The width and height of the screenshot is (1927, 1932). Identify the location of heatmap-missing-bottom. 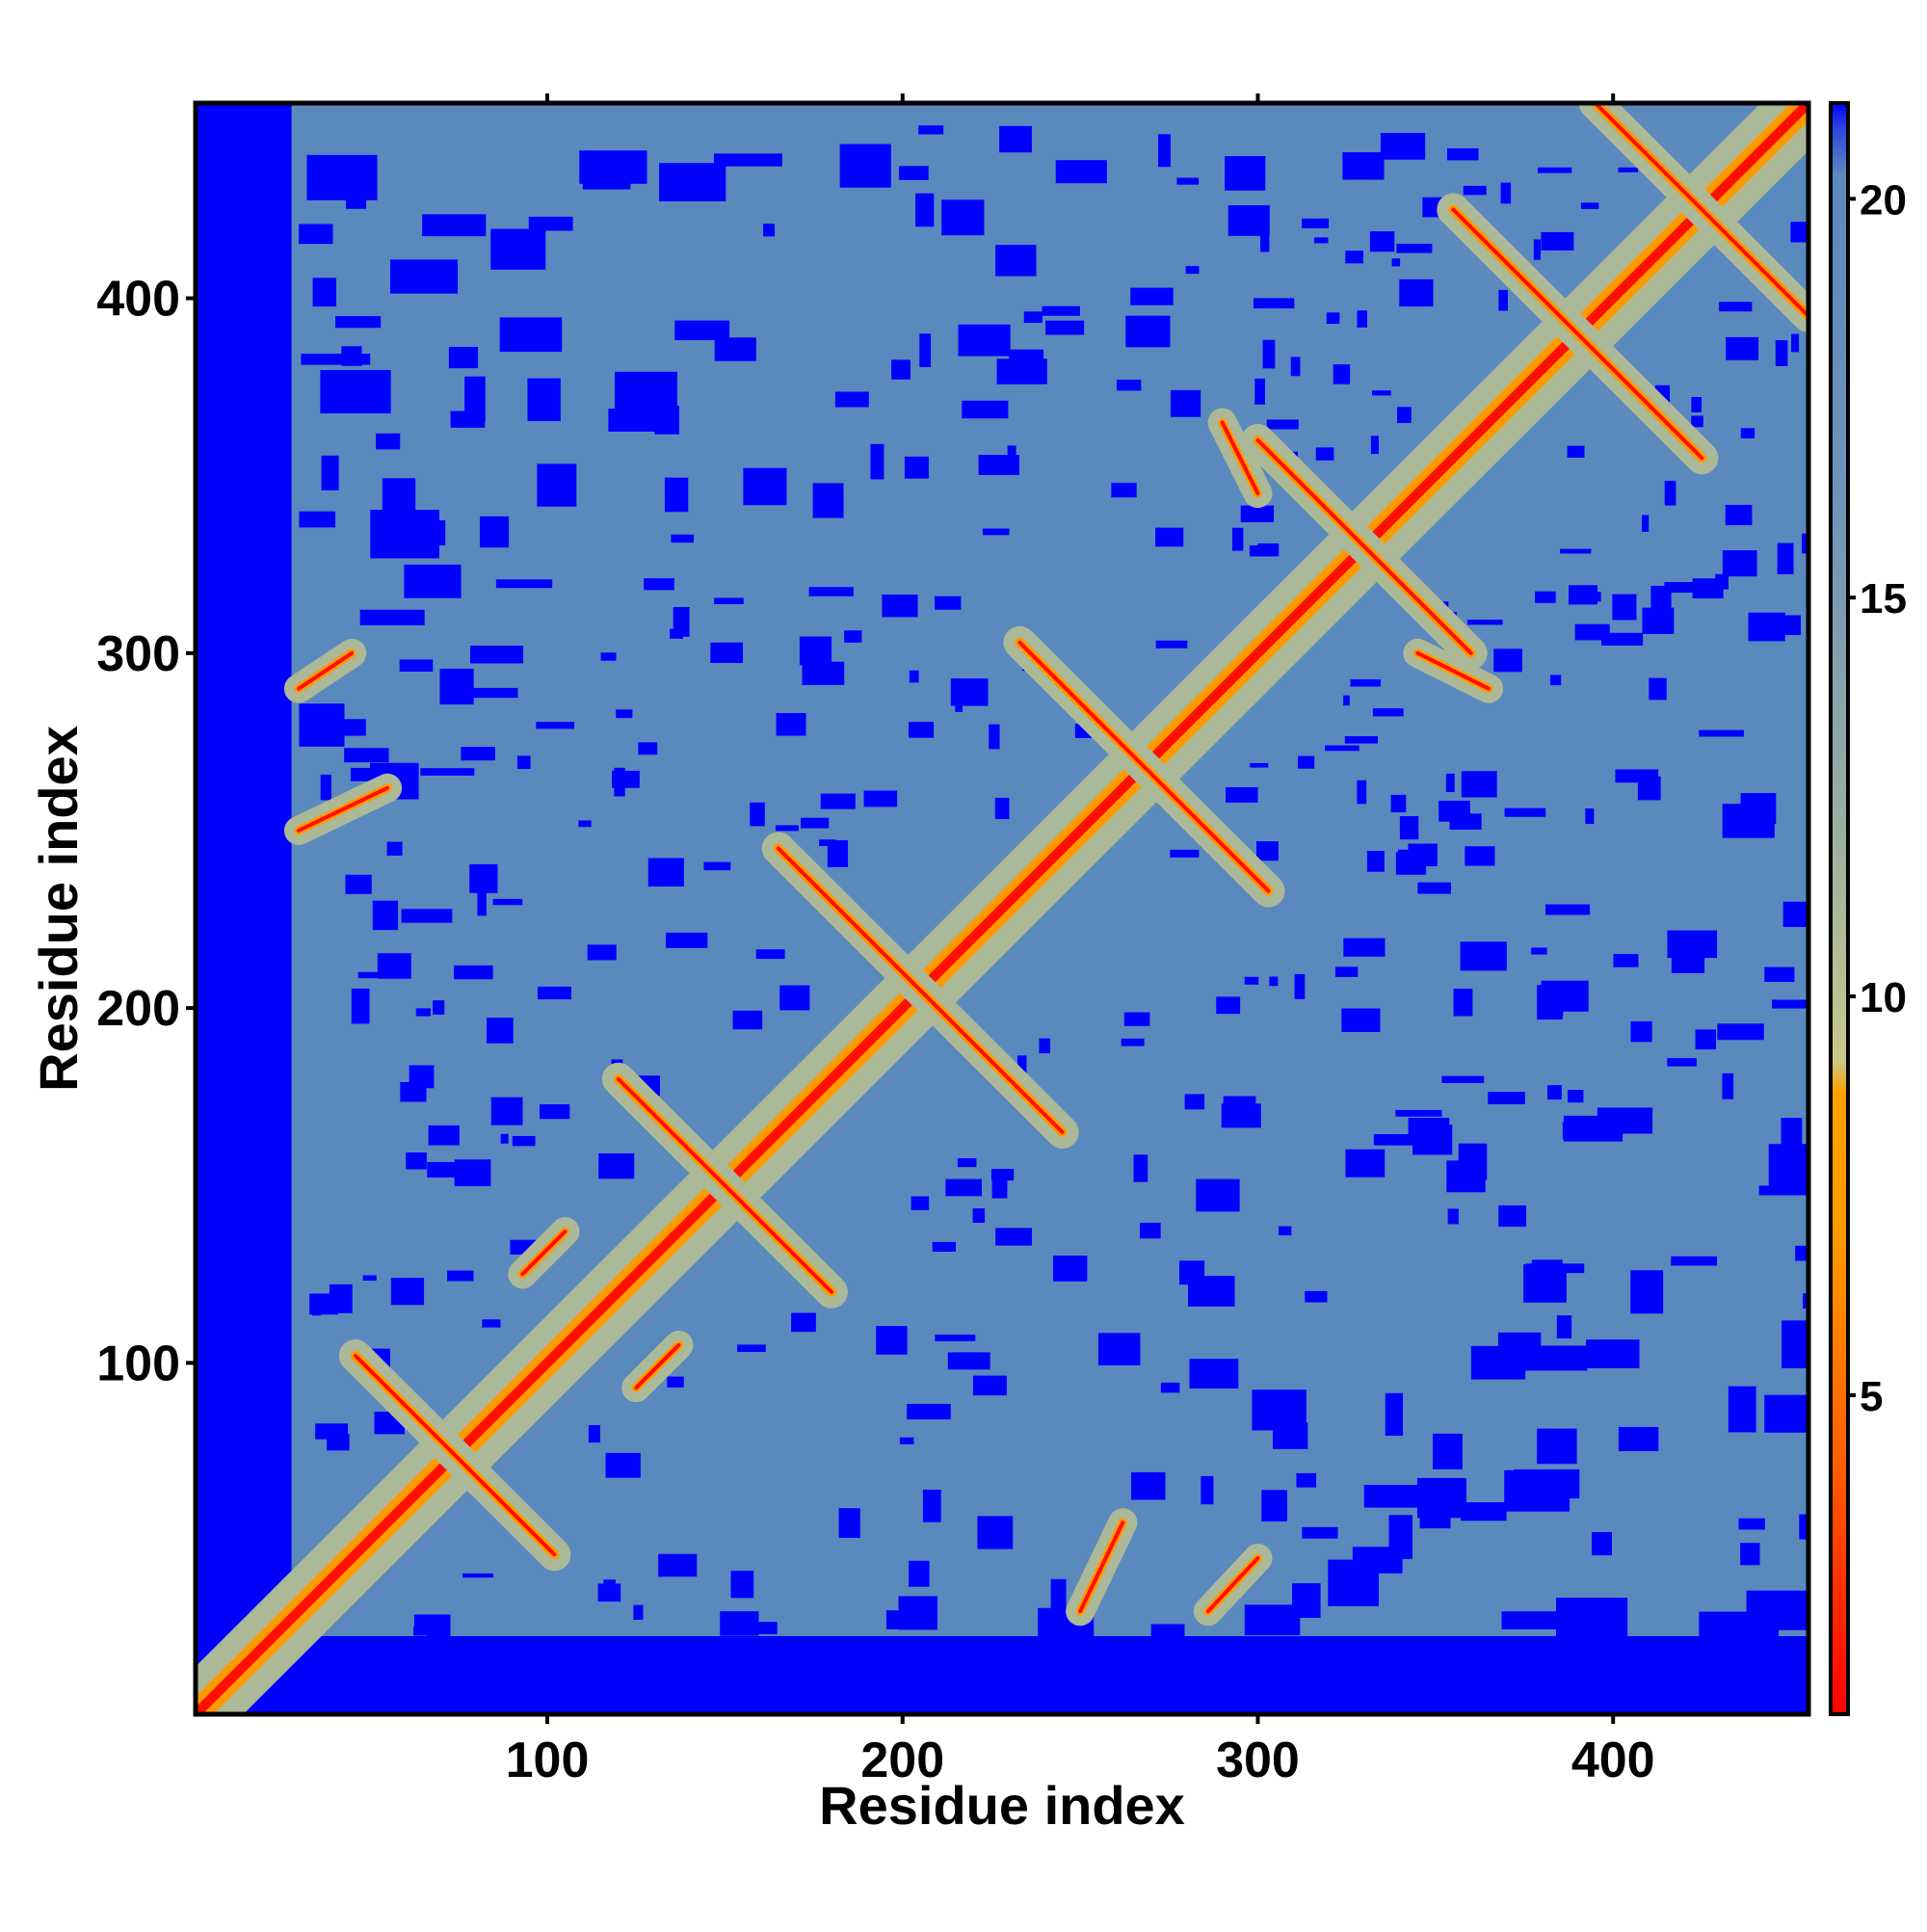
(1002, 1674).